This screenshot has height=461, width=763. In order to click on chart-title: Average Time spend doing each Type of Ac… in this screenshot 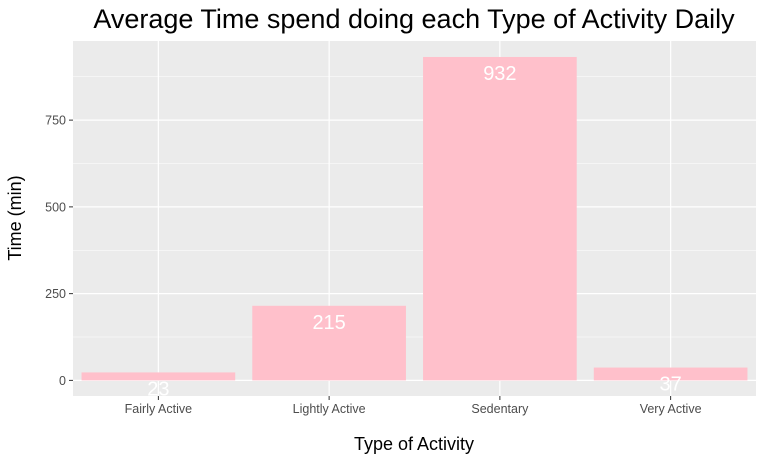, I will do `click(414, 19)`.